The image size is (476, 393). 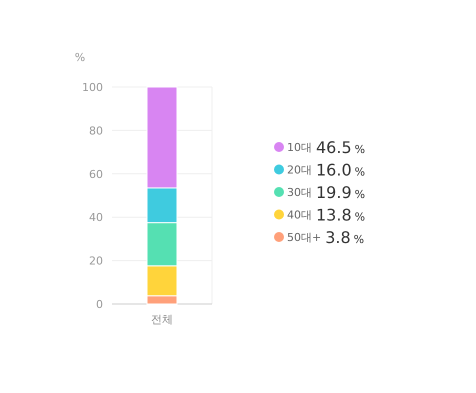 I want to click on text: 46.5 %, so click(x=341, y=147).